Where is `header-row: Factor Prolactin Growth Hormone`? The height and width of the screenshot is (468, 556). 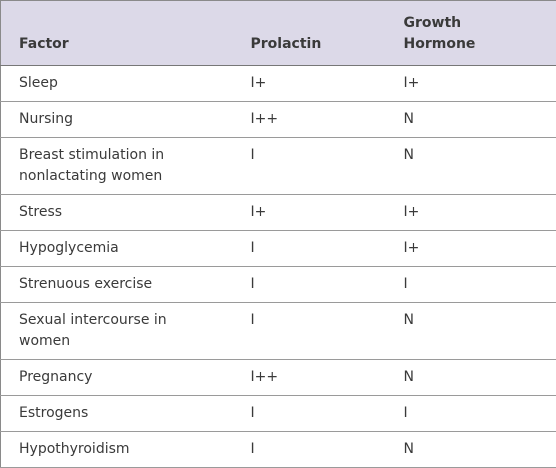
header-row: Factor Prolactin Growth Hormone is located at coordinates (278, 33).